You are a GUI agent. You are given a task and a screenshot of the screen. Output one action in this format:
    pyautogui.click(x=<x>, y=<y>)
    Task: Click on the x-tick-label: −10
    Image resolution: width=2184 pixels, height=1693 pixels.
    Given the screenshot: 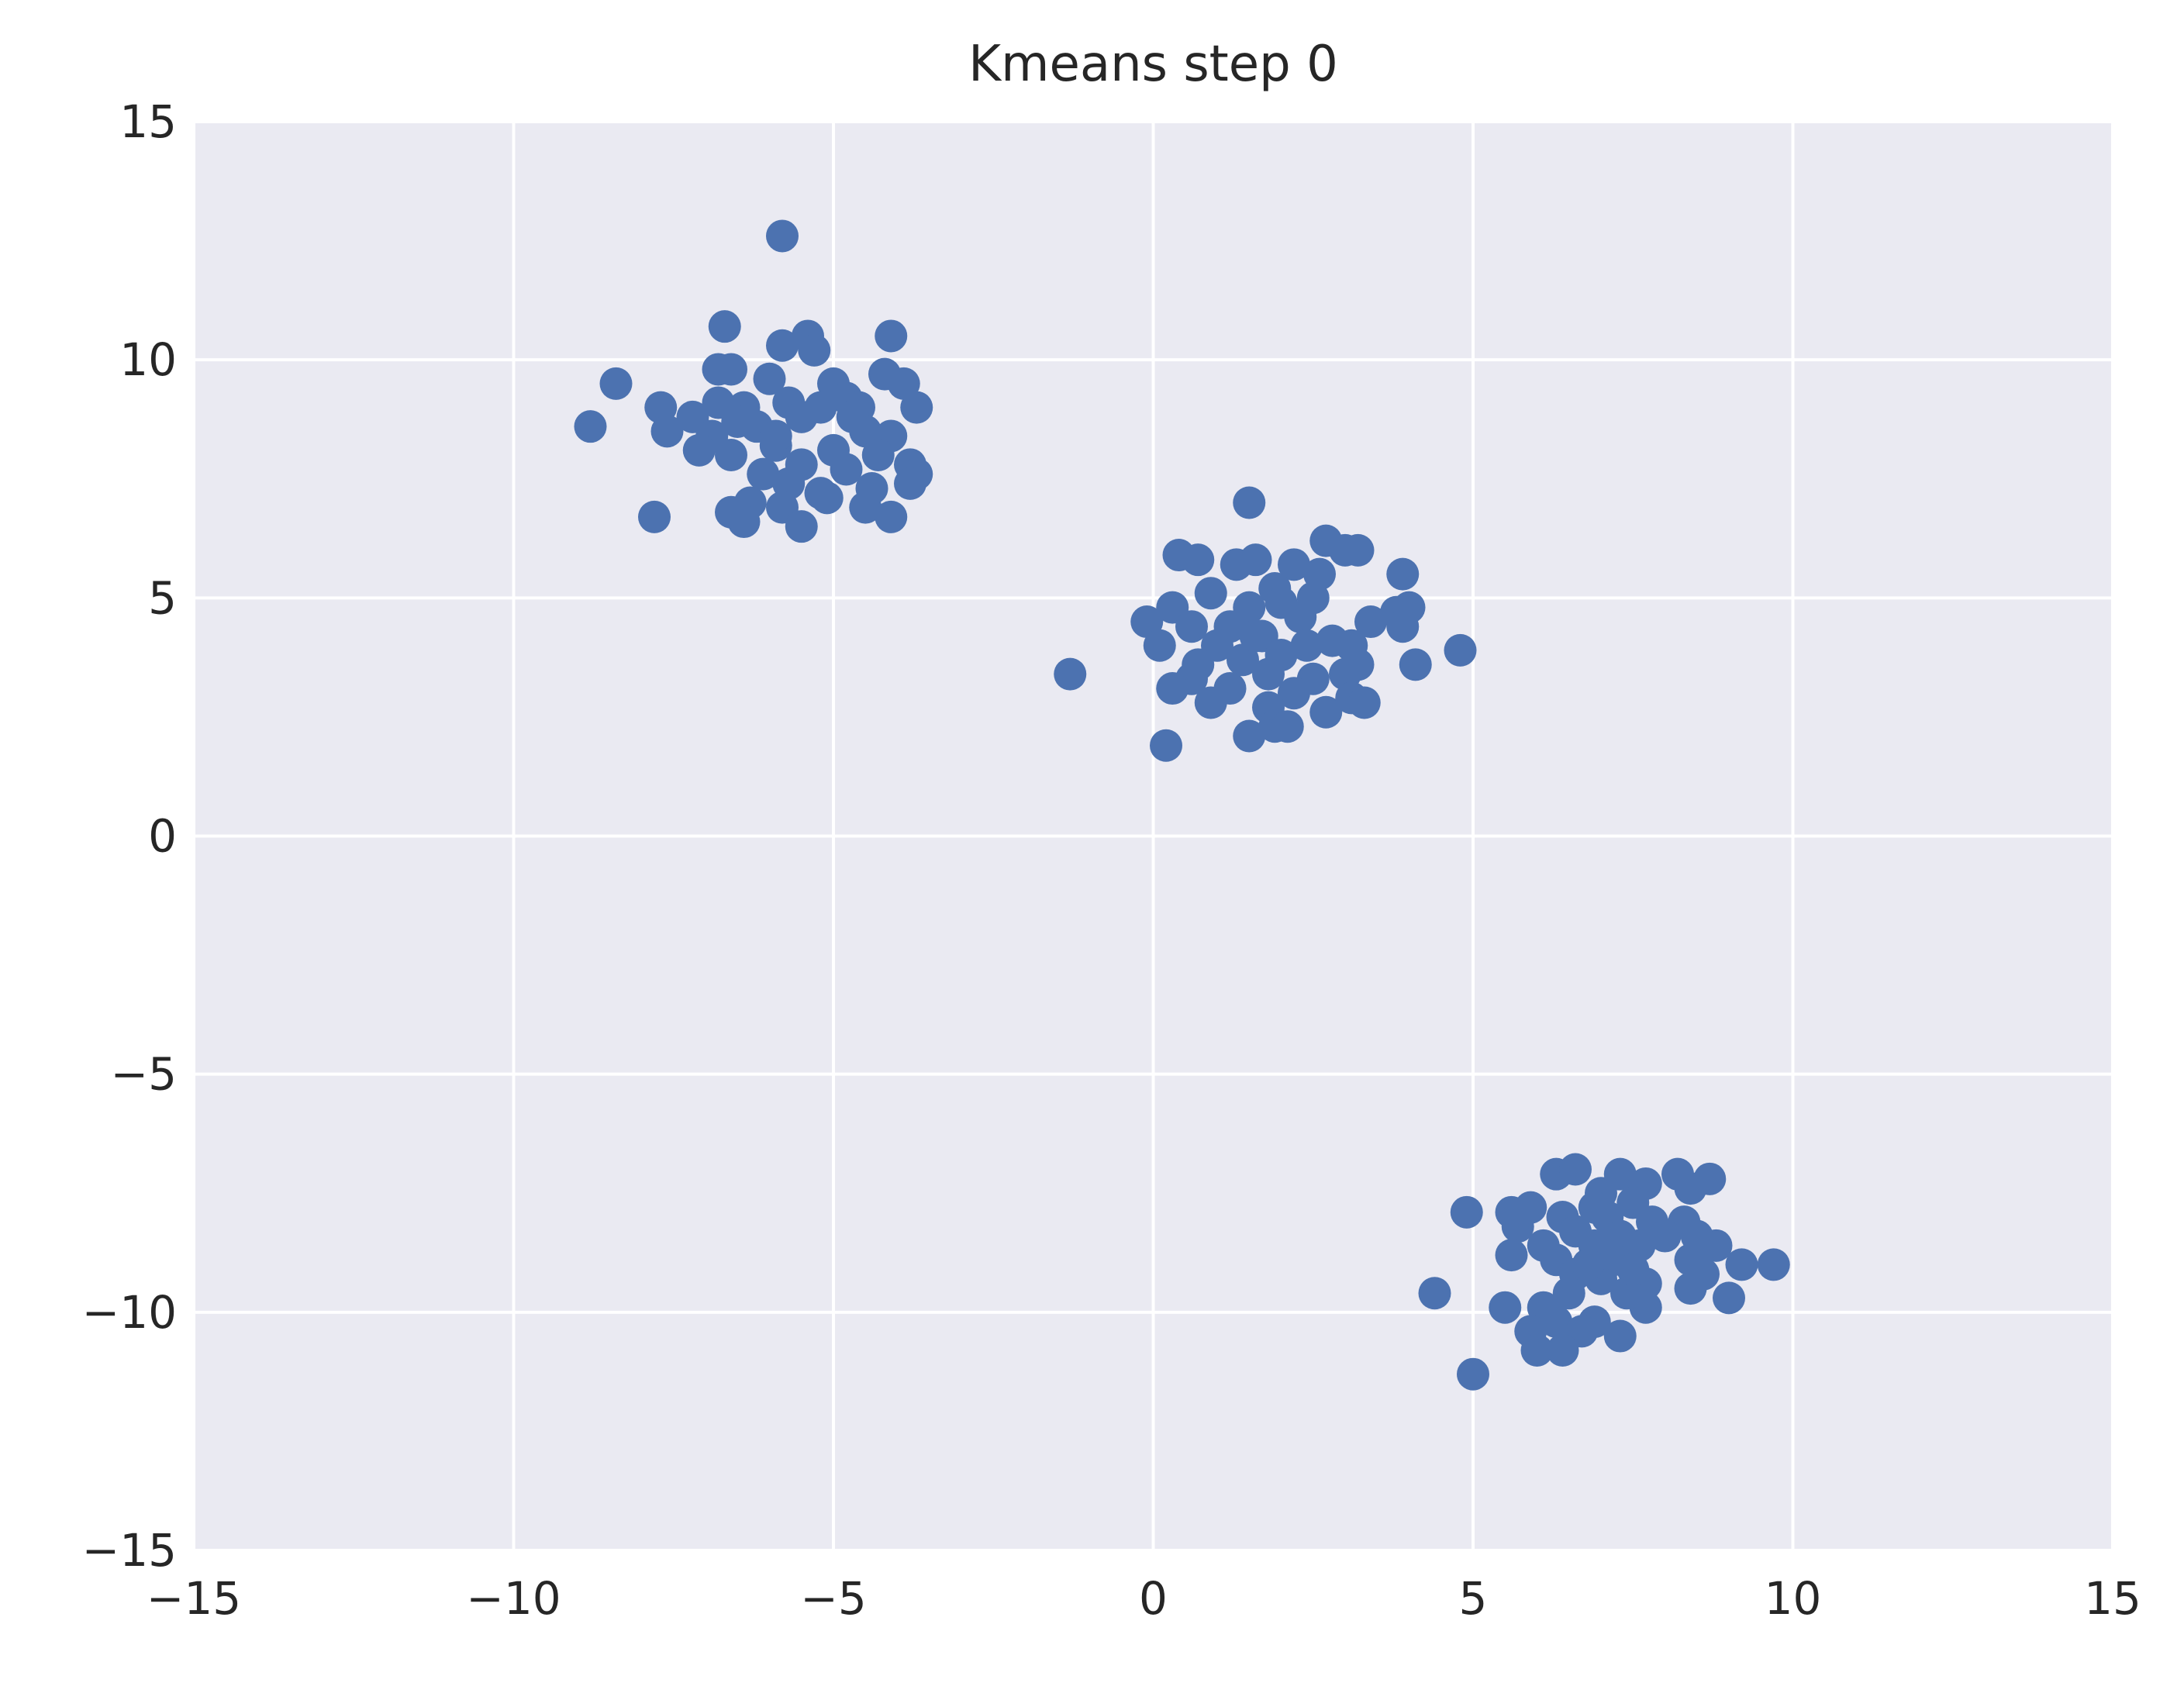 What is the action you would take?
    pyautogui.click(x=514, y=1598)
    